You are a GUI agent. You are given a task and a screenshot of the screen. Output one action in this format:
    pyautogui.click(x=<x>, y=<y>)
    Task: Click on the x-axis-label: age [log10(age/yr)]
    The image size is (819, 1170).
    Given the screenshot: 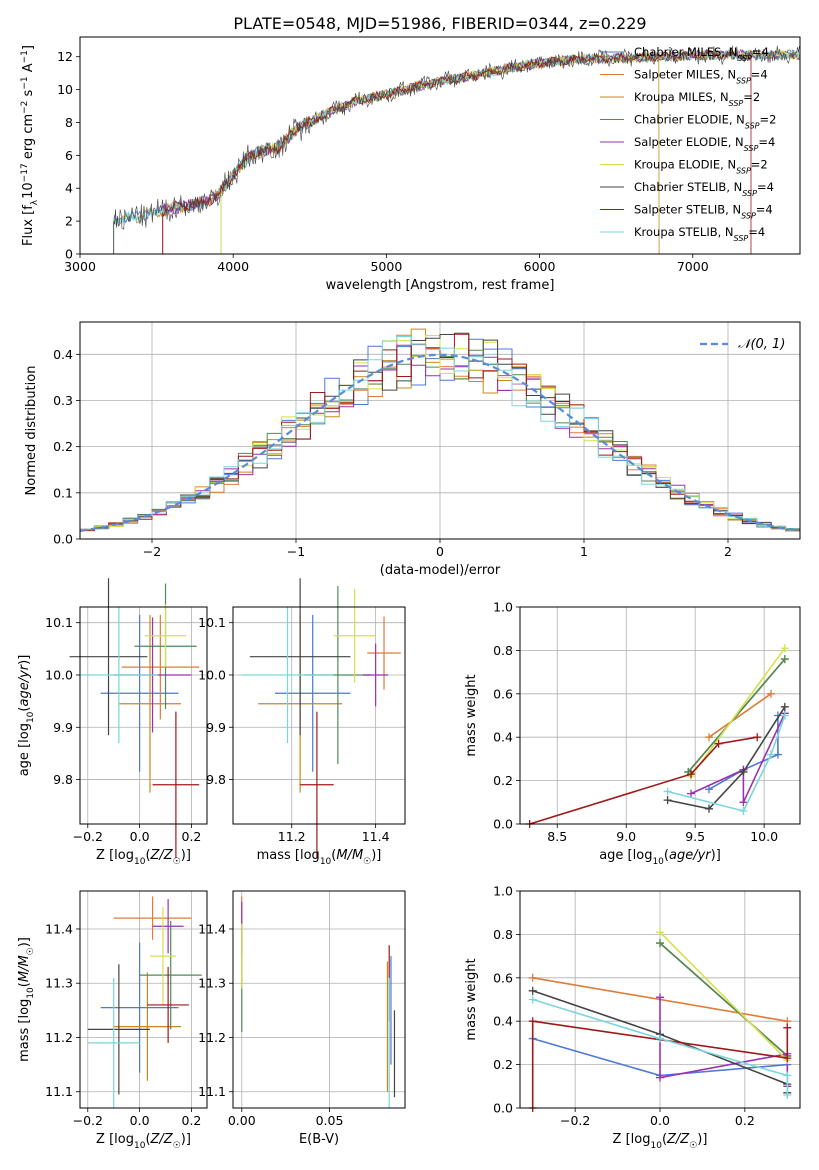 What is the action you would take?
    pyautogui.click(x=660, y=857)
    